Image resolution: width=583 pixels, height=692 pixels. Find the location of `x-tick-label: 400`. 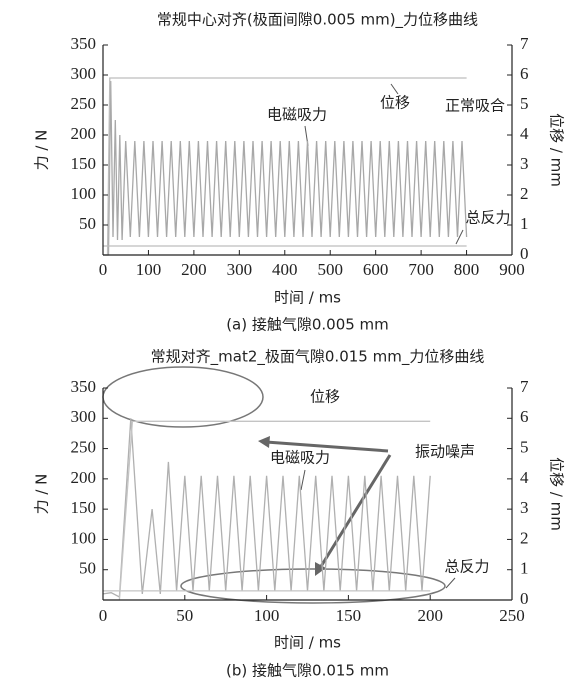

x-tick-label: 400 is located at coordinates (285, 269).